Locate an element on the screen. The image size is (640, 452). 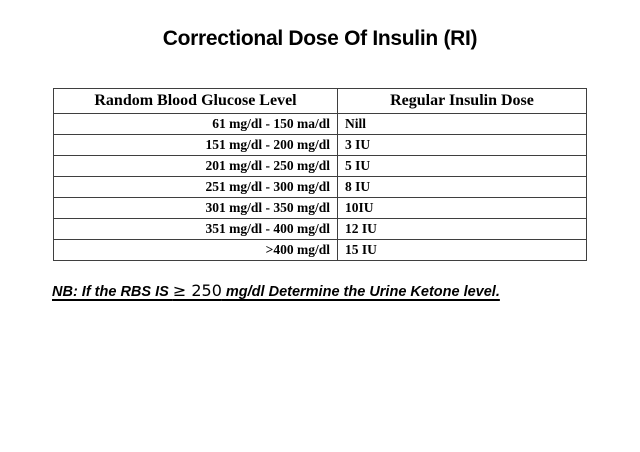
table-row: 301 mg/dl - 350 mg/dl 10IU is located at coordinates (320, 208).